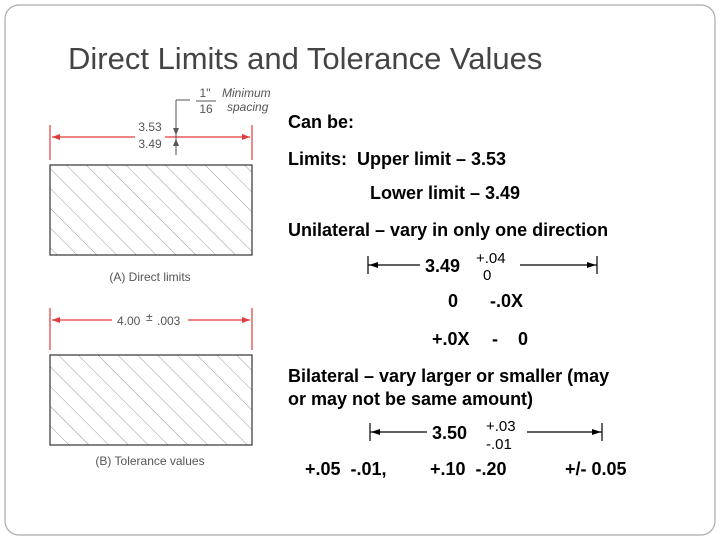  Describe the element at coordinates (150, 127) in the screenshot. I see `upper-limit: 3.53` at that location.